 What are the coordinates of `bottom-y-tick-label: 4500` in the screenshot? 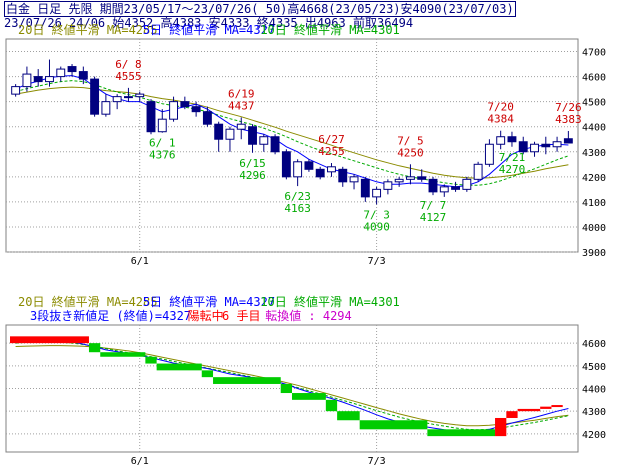 It's located at (594, 367).